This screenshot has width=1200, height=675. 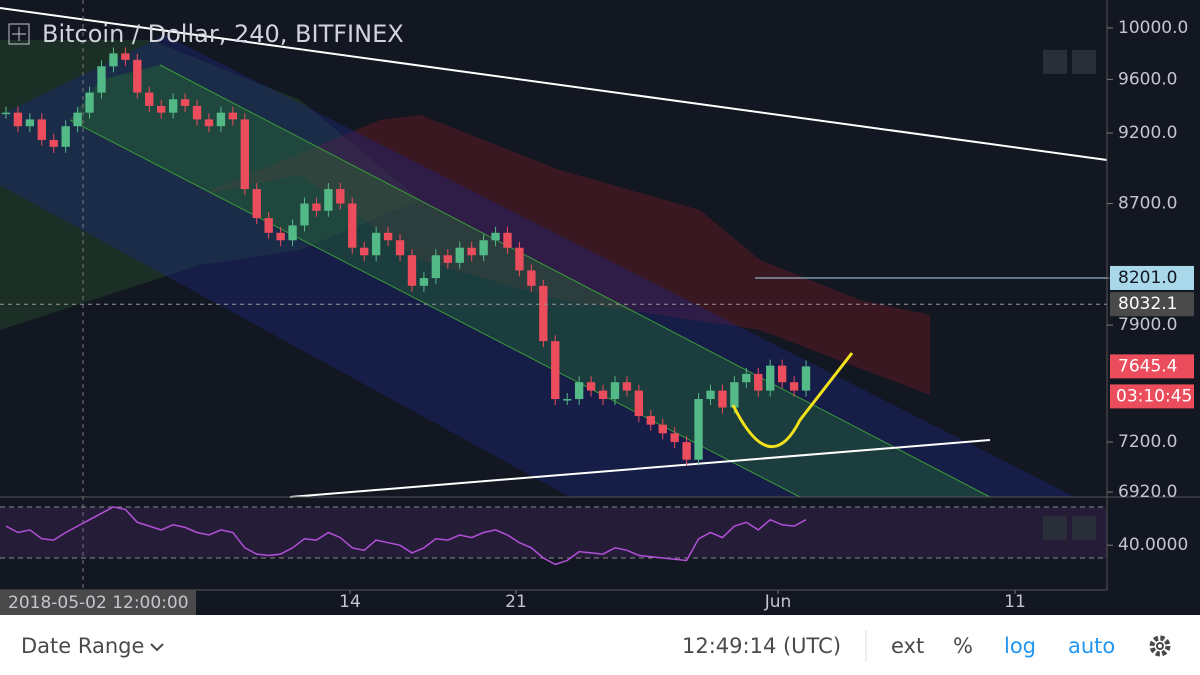 I want to click on log-button: log, so click(x=1020, y=646).